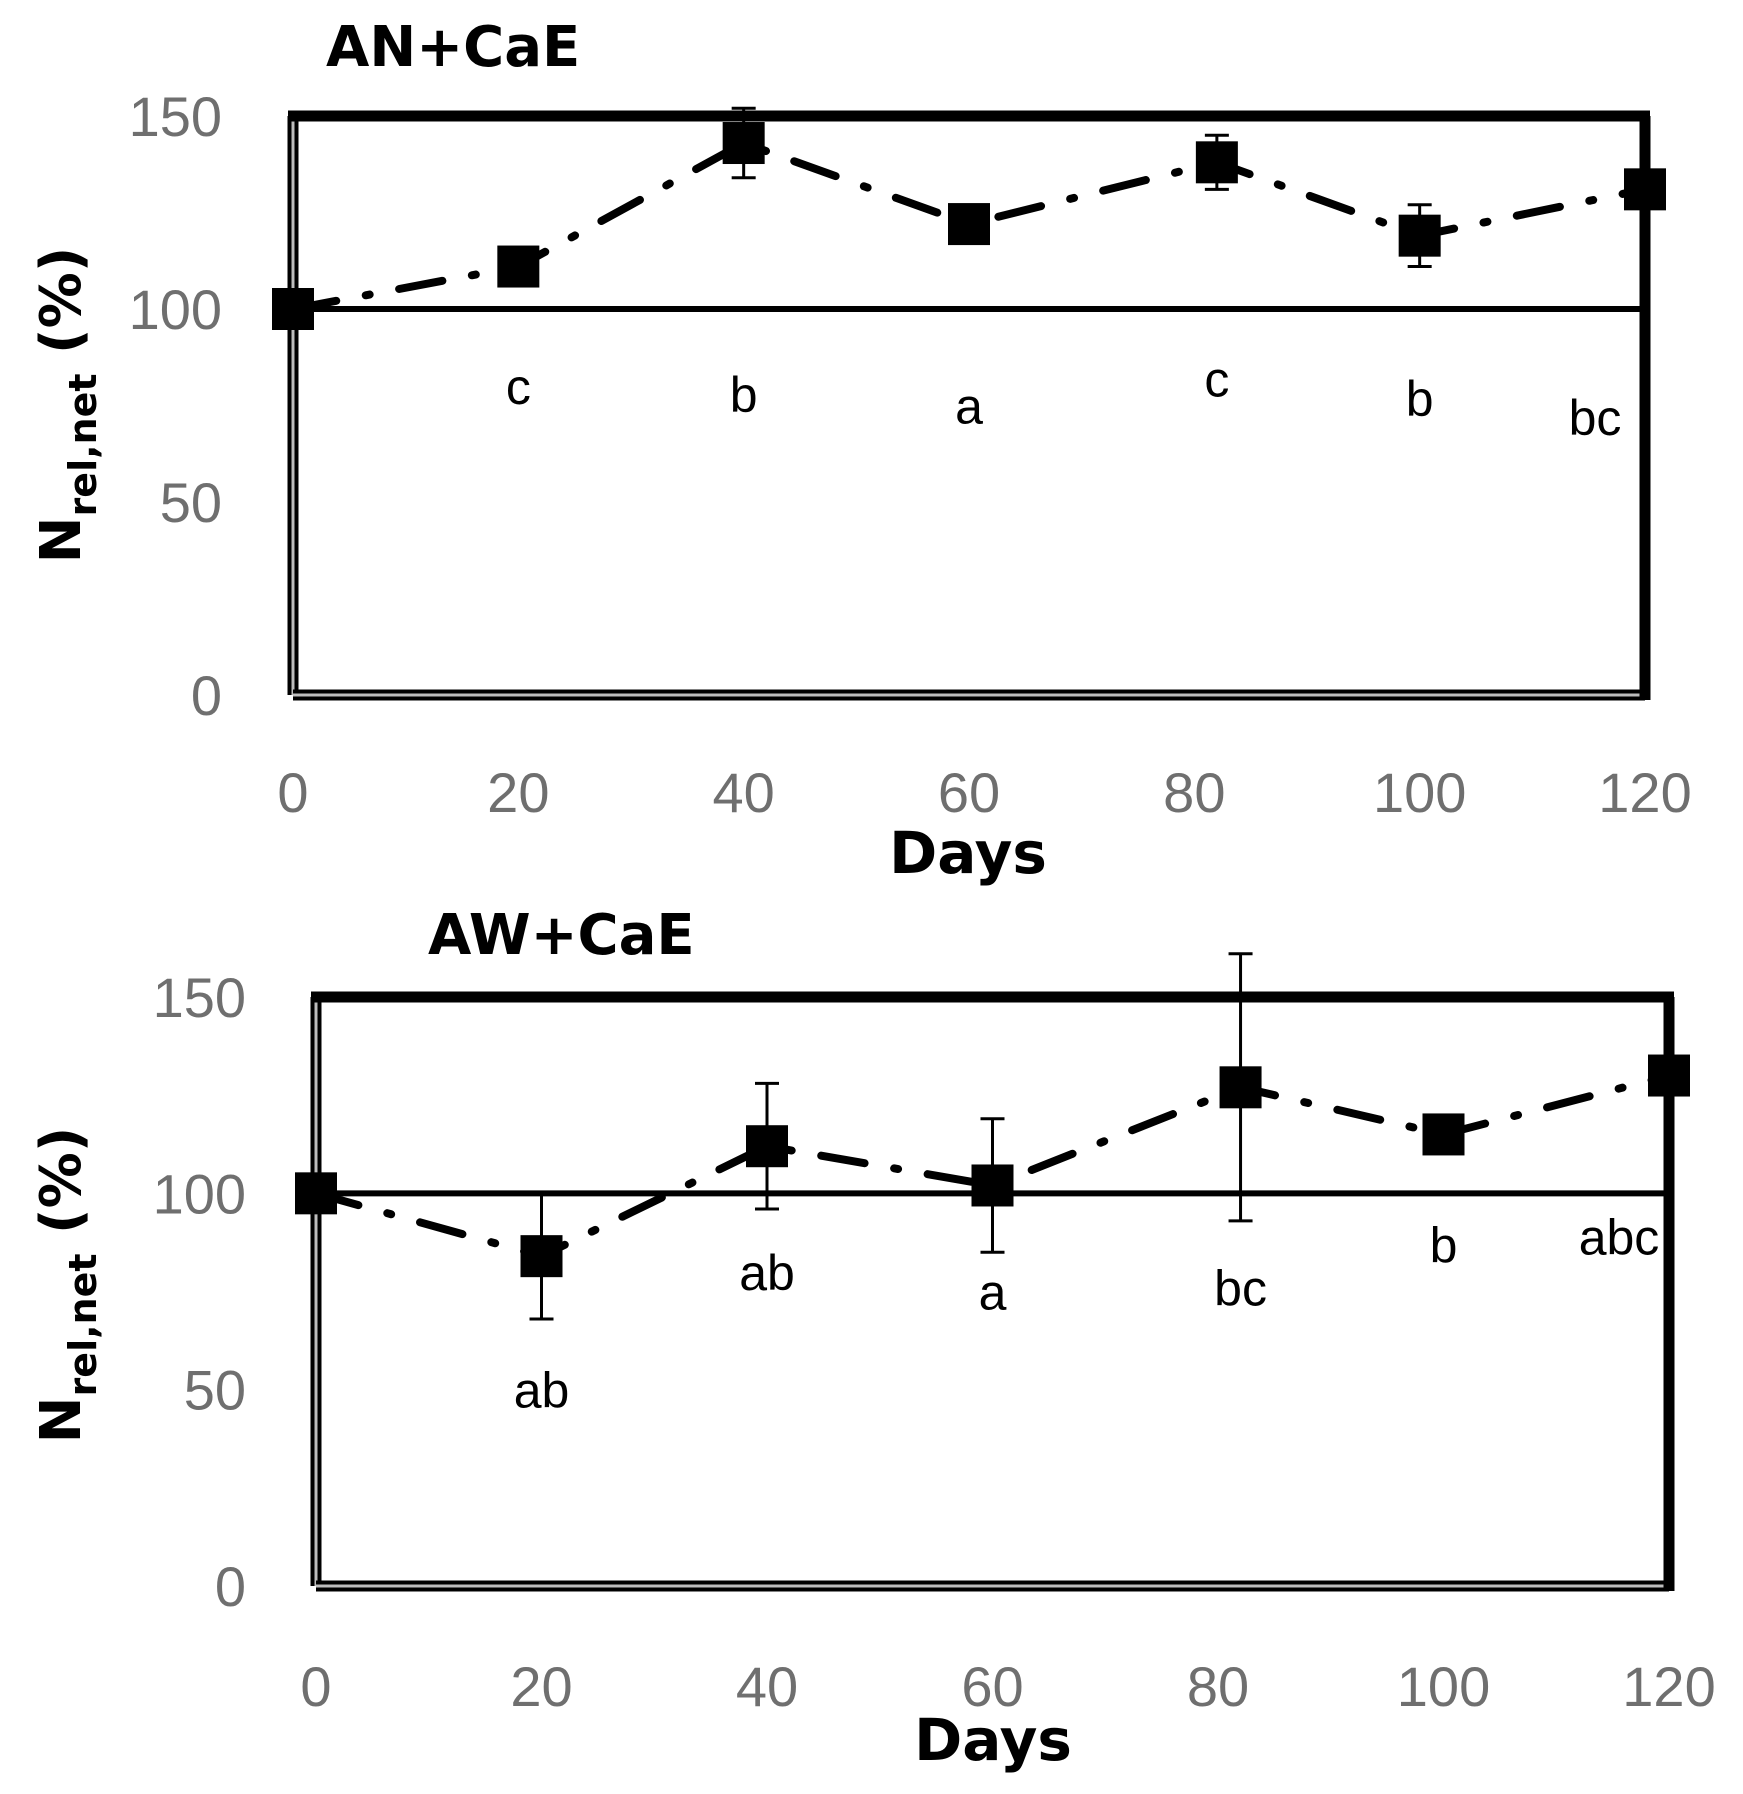  What do you see at coordinates (561, 935) in the screenshot?
I see `chart-title: AW+CaE` at bounding box center [561, 935].